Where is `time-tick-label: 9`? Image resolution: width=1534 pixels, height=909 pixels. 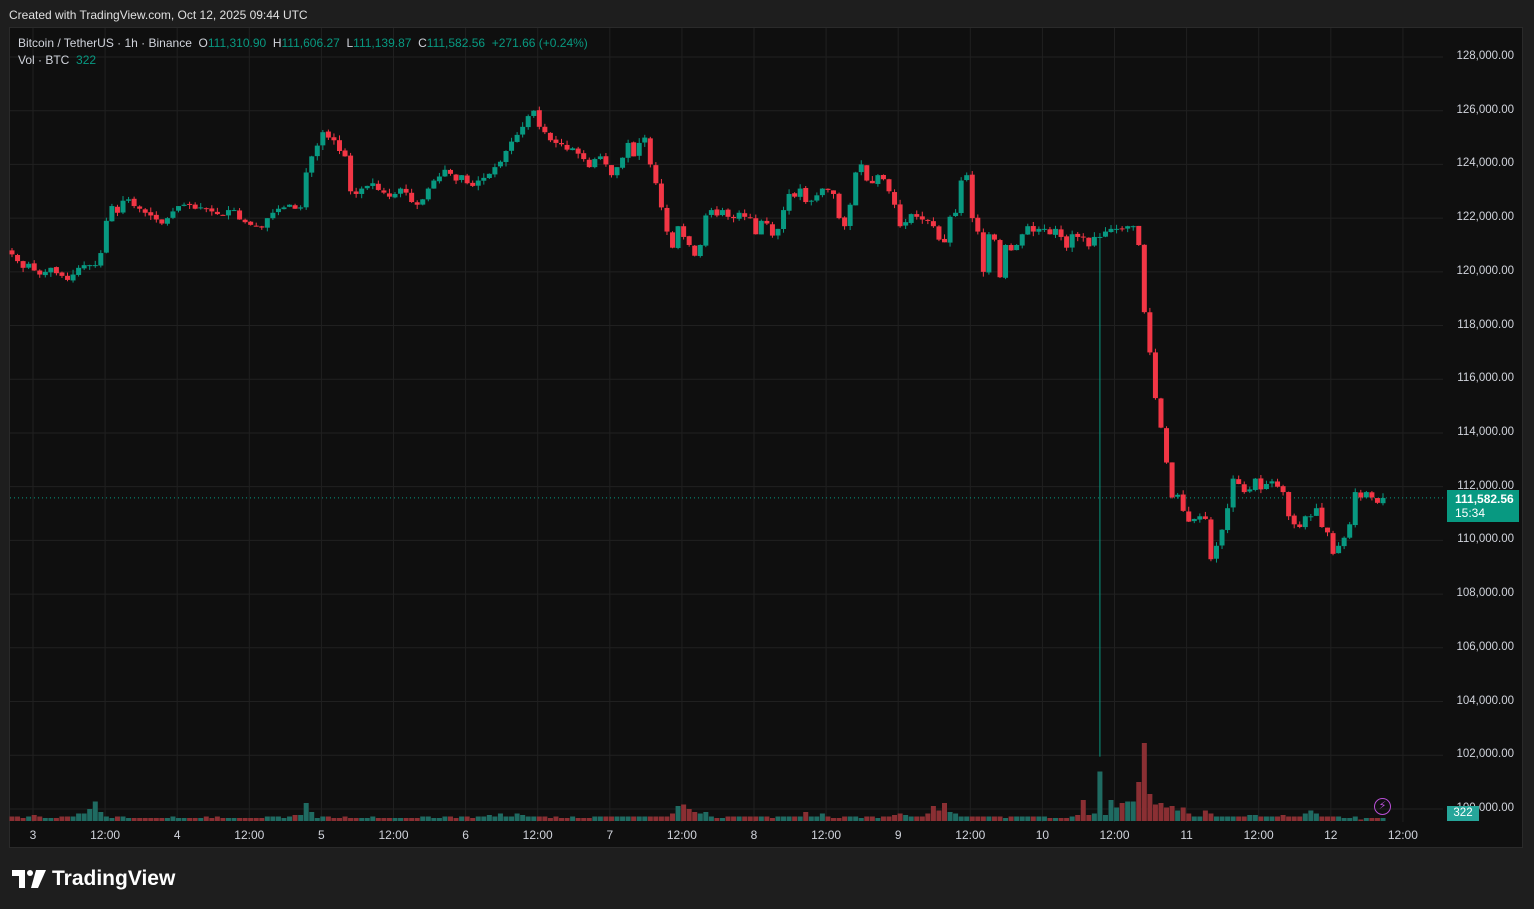
time-tick-label: 9 is located at coordinates (898, 835).